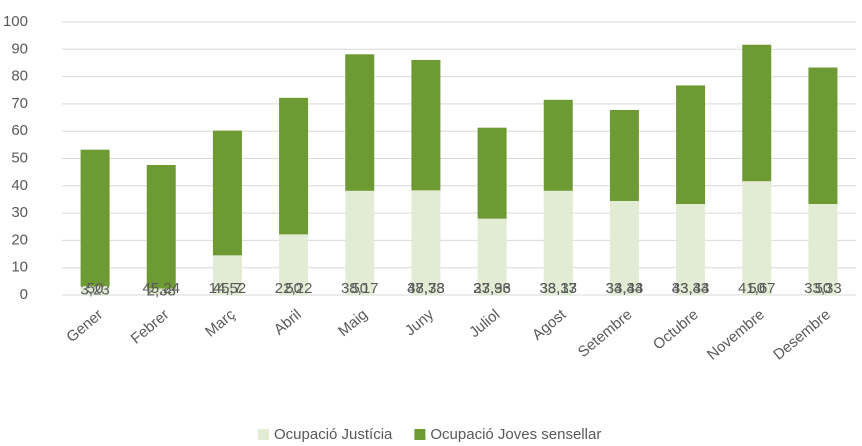 Image resolution: width=862 pixels, height=446 pixels. I want to click on x-tick-label: Novembre, so click(736, 335).